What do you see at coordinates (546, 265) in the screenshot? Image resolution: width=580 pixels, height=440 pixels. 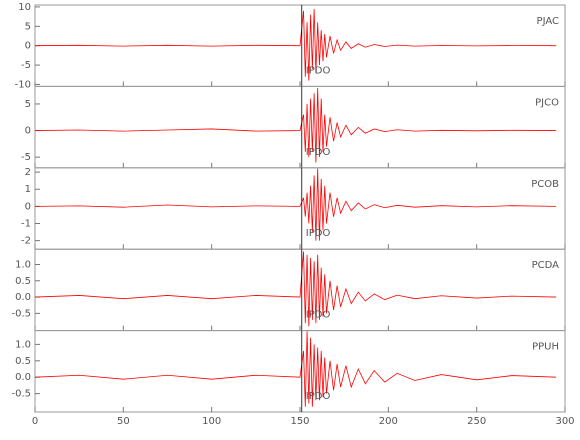 I see `station-label: PCDA` at bounding box center [546, 265].